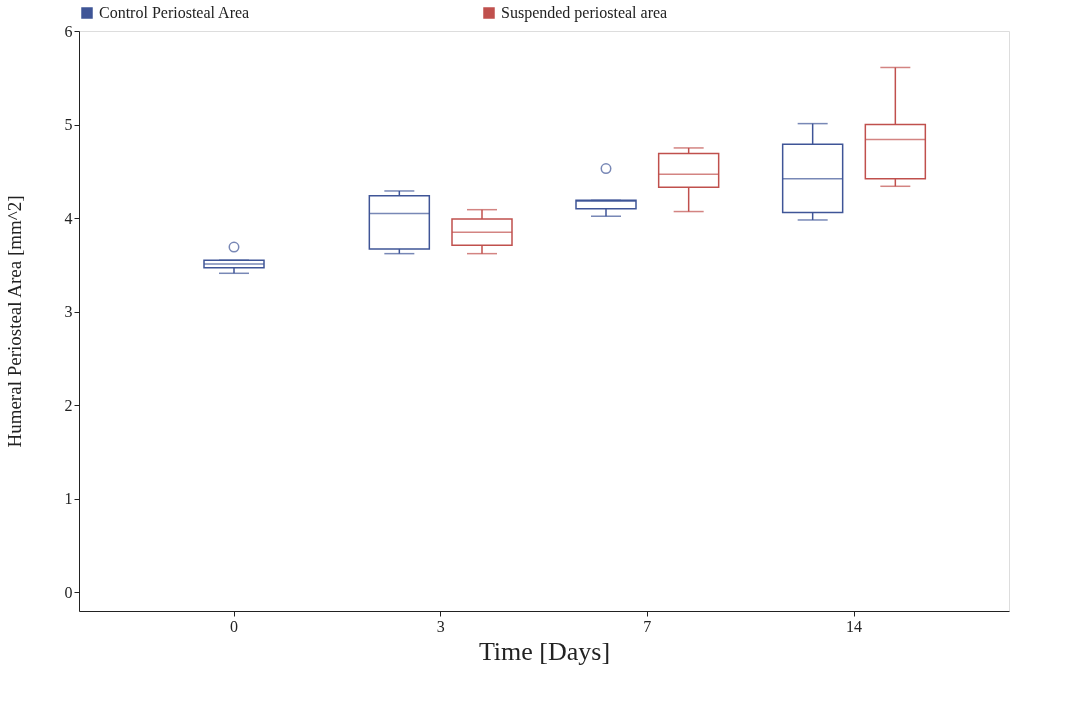 The height and width of the screenshot is (702, 1069). I want to click on y-tick-label: 6, so click(68, 31).